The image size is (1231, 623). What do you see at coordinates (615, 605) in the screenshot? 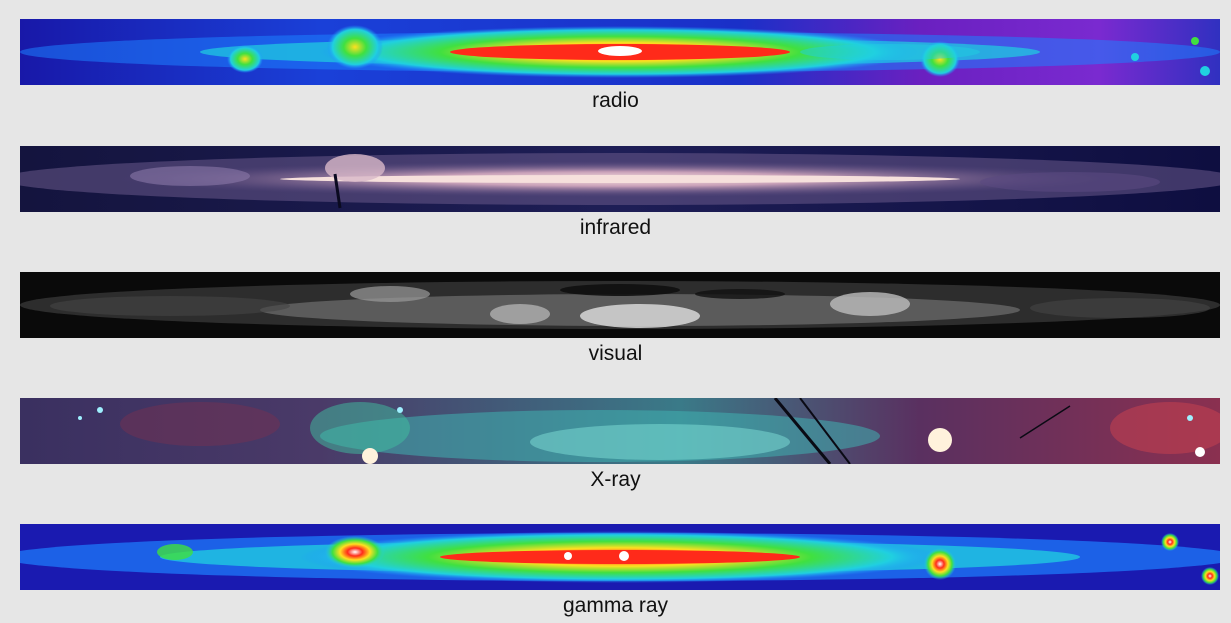
I see `gamma-ray-label: gamma ray` at bounding box center [615, 605].